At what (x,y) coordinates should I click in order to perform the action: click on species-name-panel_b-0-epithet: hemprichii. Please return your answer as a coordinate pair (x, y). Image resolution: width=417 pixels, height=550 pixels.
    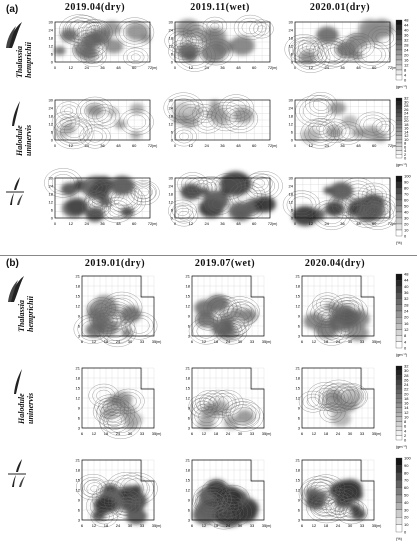
    Looking at the image, I should click on (30, 313).